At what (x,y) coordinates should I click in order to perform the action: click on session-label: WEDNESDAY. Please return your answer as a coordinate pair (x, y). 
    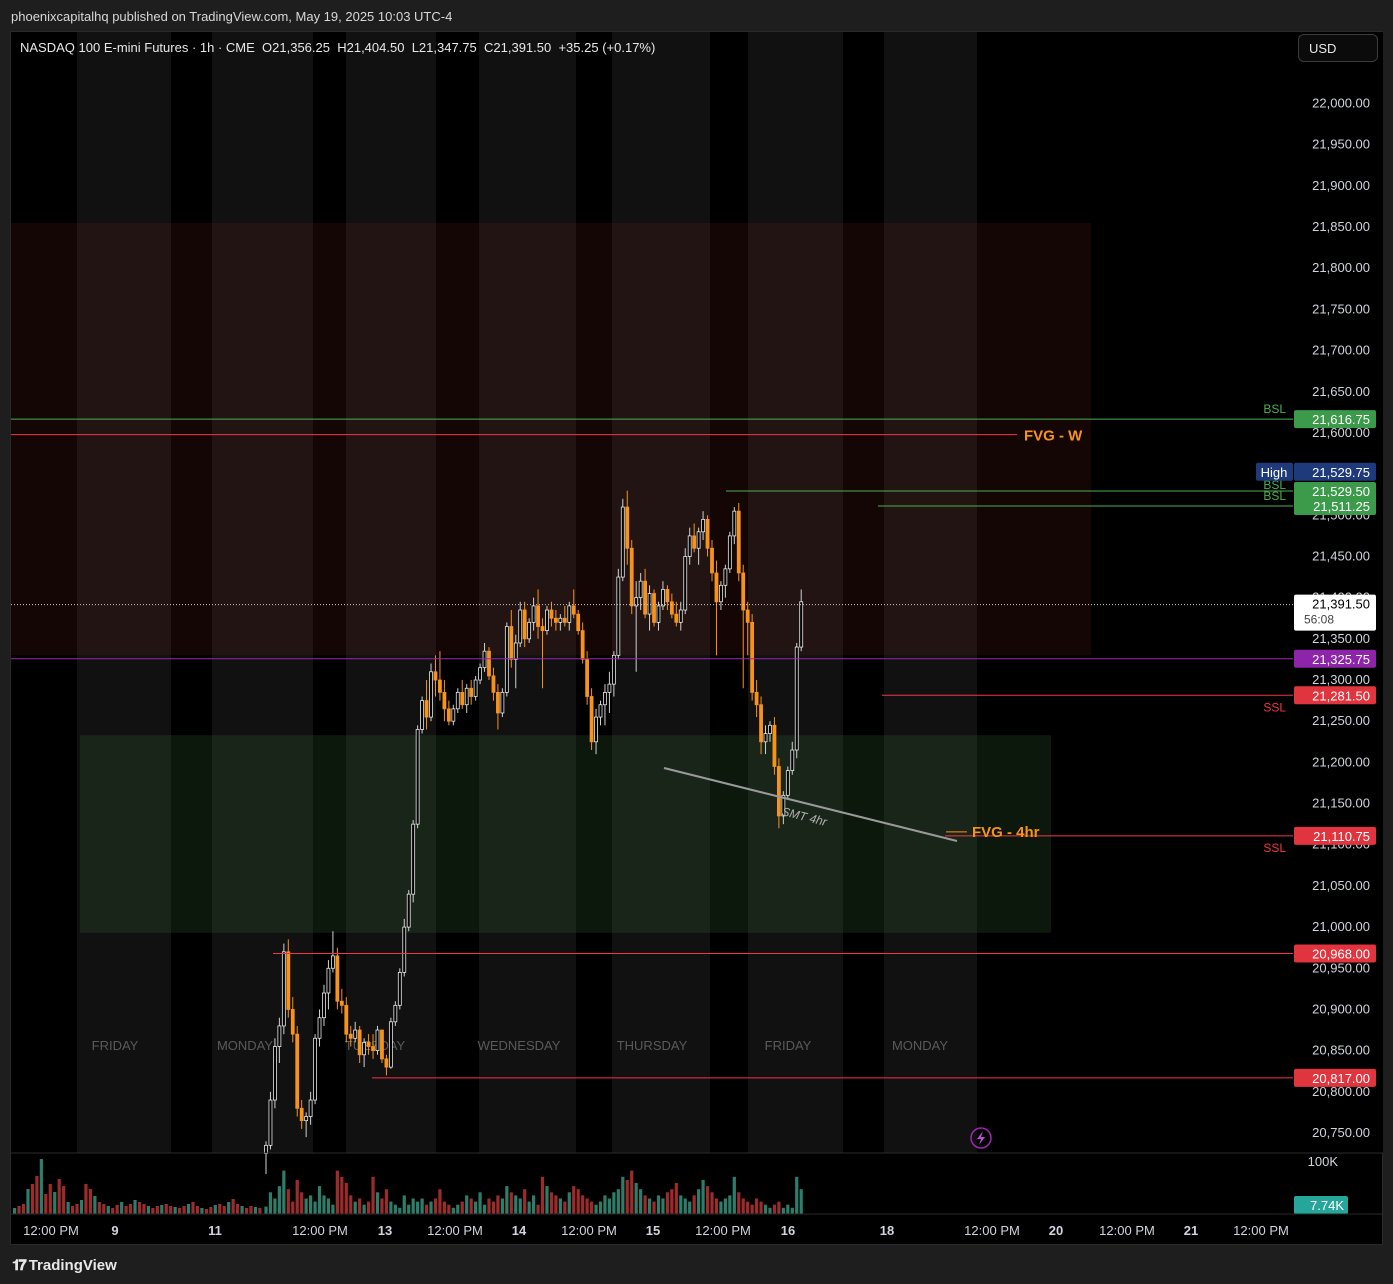
    Looking at the image, I should click on (519, 1045).